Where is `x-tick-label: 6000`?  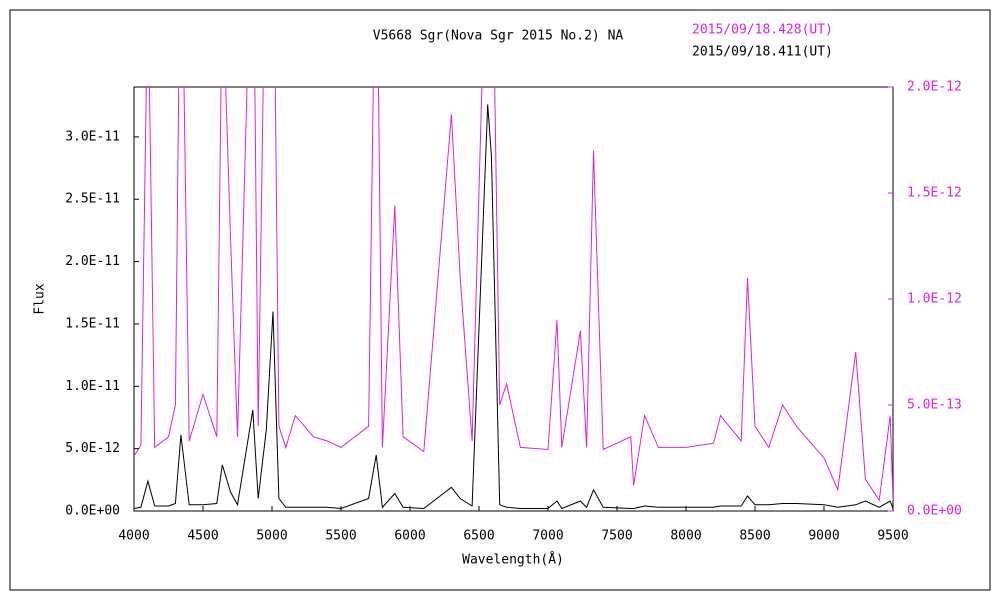 x-tick-label: 6000 is located at coordinates (409, 536).